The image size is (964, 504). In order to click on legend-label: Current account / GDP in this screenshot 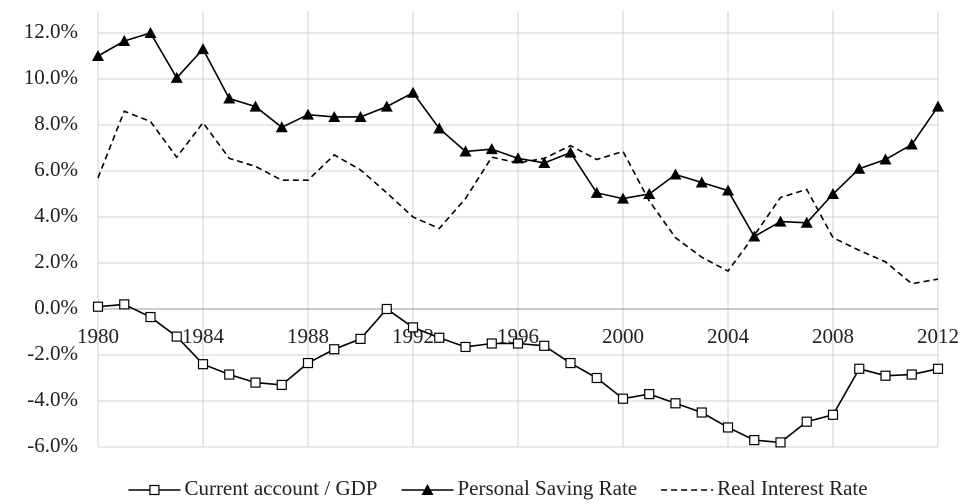, I will do `click(280, 488)`.